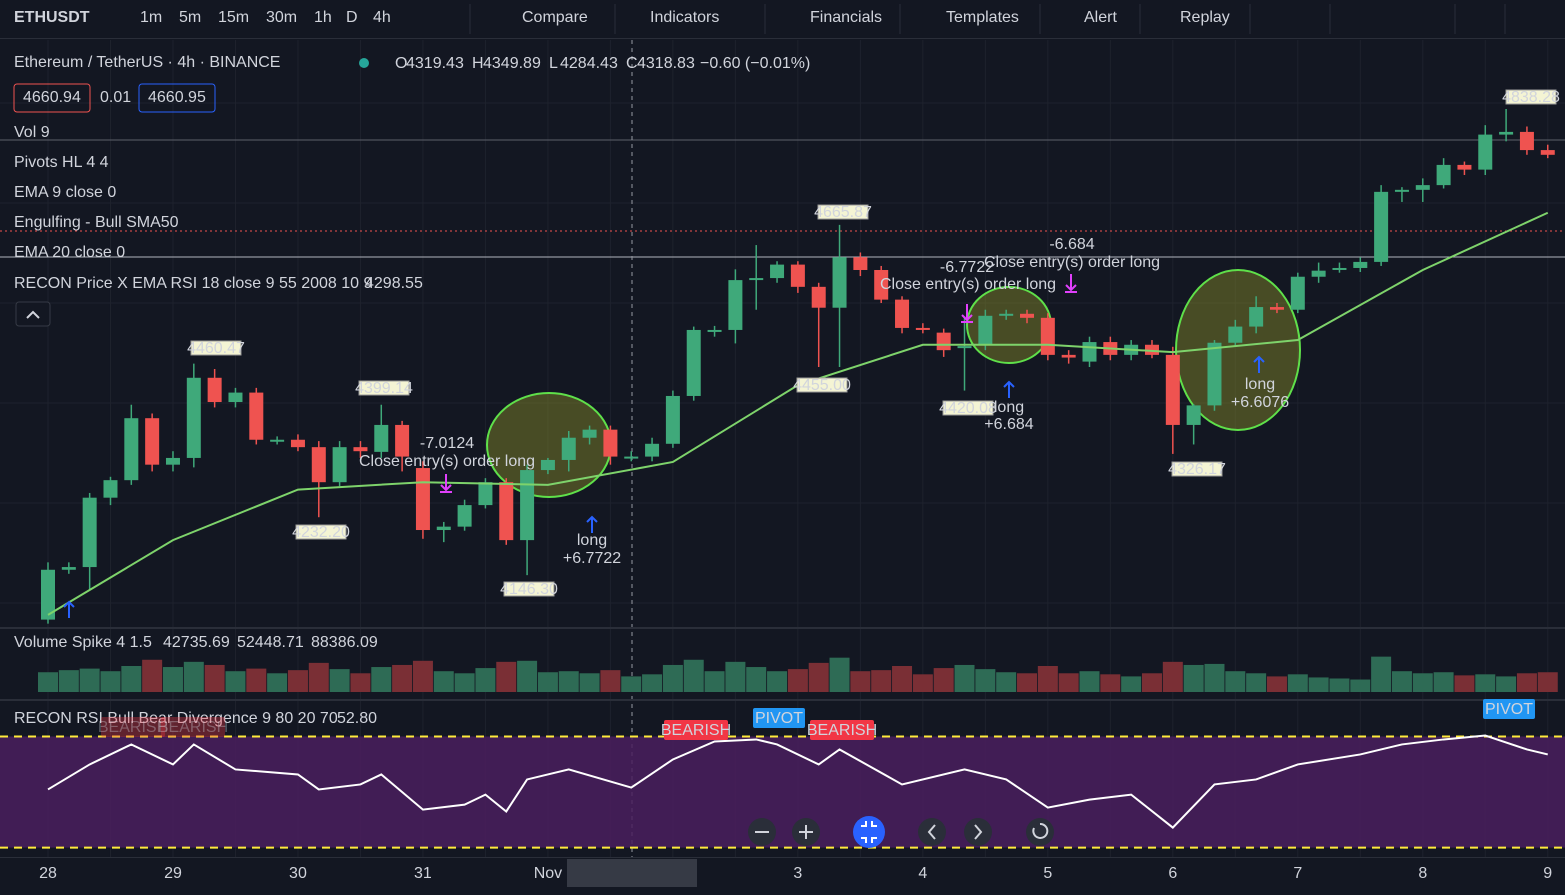 The width and height of the screenshot is (1565, 895). What do you see at coordinates (177, 97) in the screenshot?
I see `ask: 4660.95` at bounding box center [177, 97].